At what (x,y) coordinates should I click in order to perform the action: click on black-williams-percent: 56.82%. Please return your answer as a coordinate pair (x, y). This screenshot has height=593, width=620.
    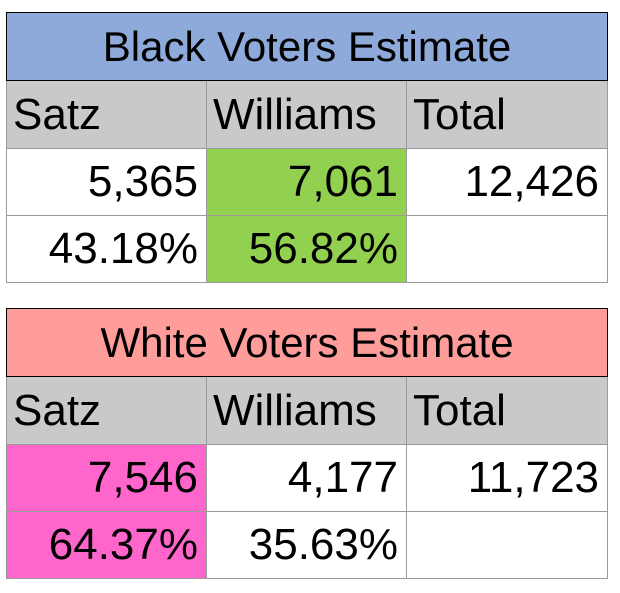
    Looking at the image, I should click on (306, 249).